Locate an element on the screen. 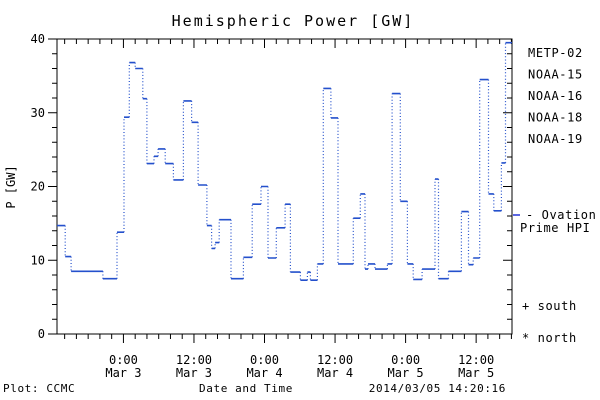 This screenshot has width=600, height=400. y-tick-label: 10 is located at coordinates (38, 260).